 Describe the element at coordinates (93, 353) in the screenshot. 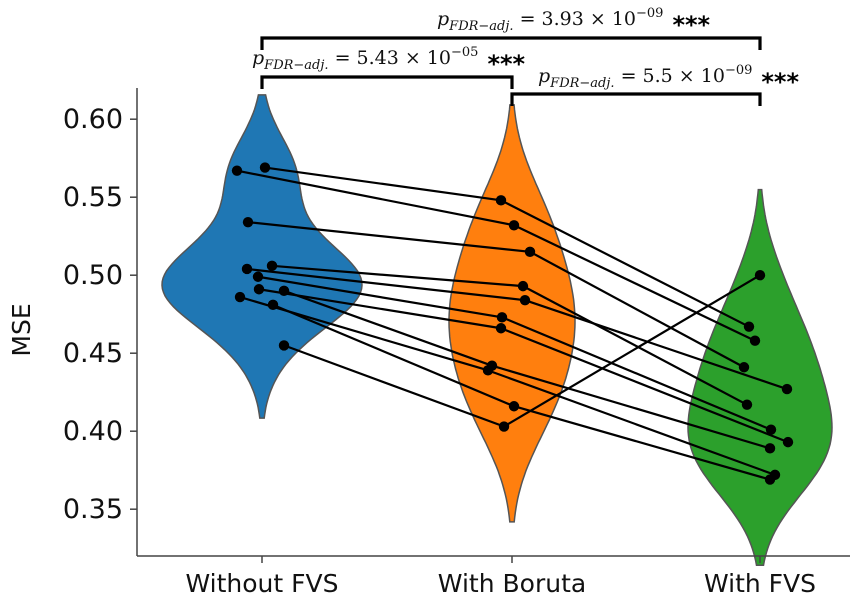

I see `y-tick-label: 0.45` at that location.